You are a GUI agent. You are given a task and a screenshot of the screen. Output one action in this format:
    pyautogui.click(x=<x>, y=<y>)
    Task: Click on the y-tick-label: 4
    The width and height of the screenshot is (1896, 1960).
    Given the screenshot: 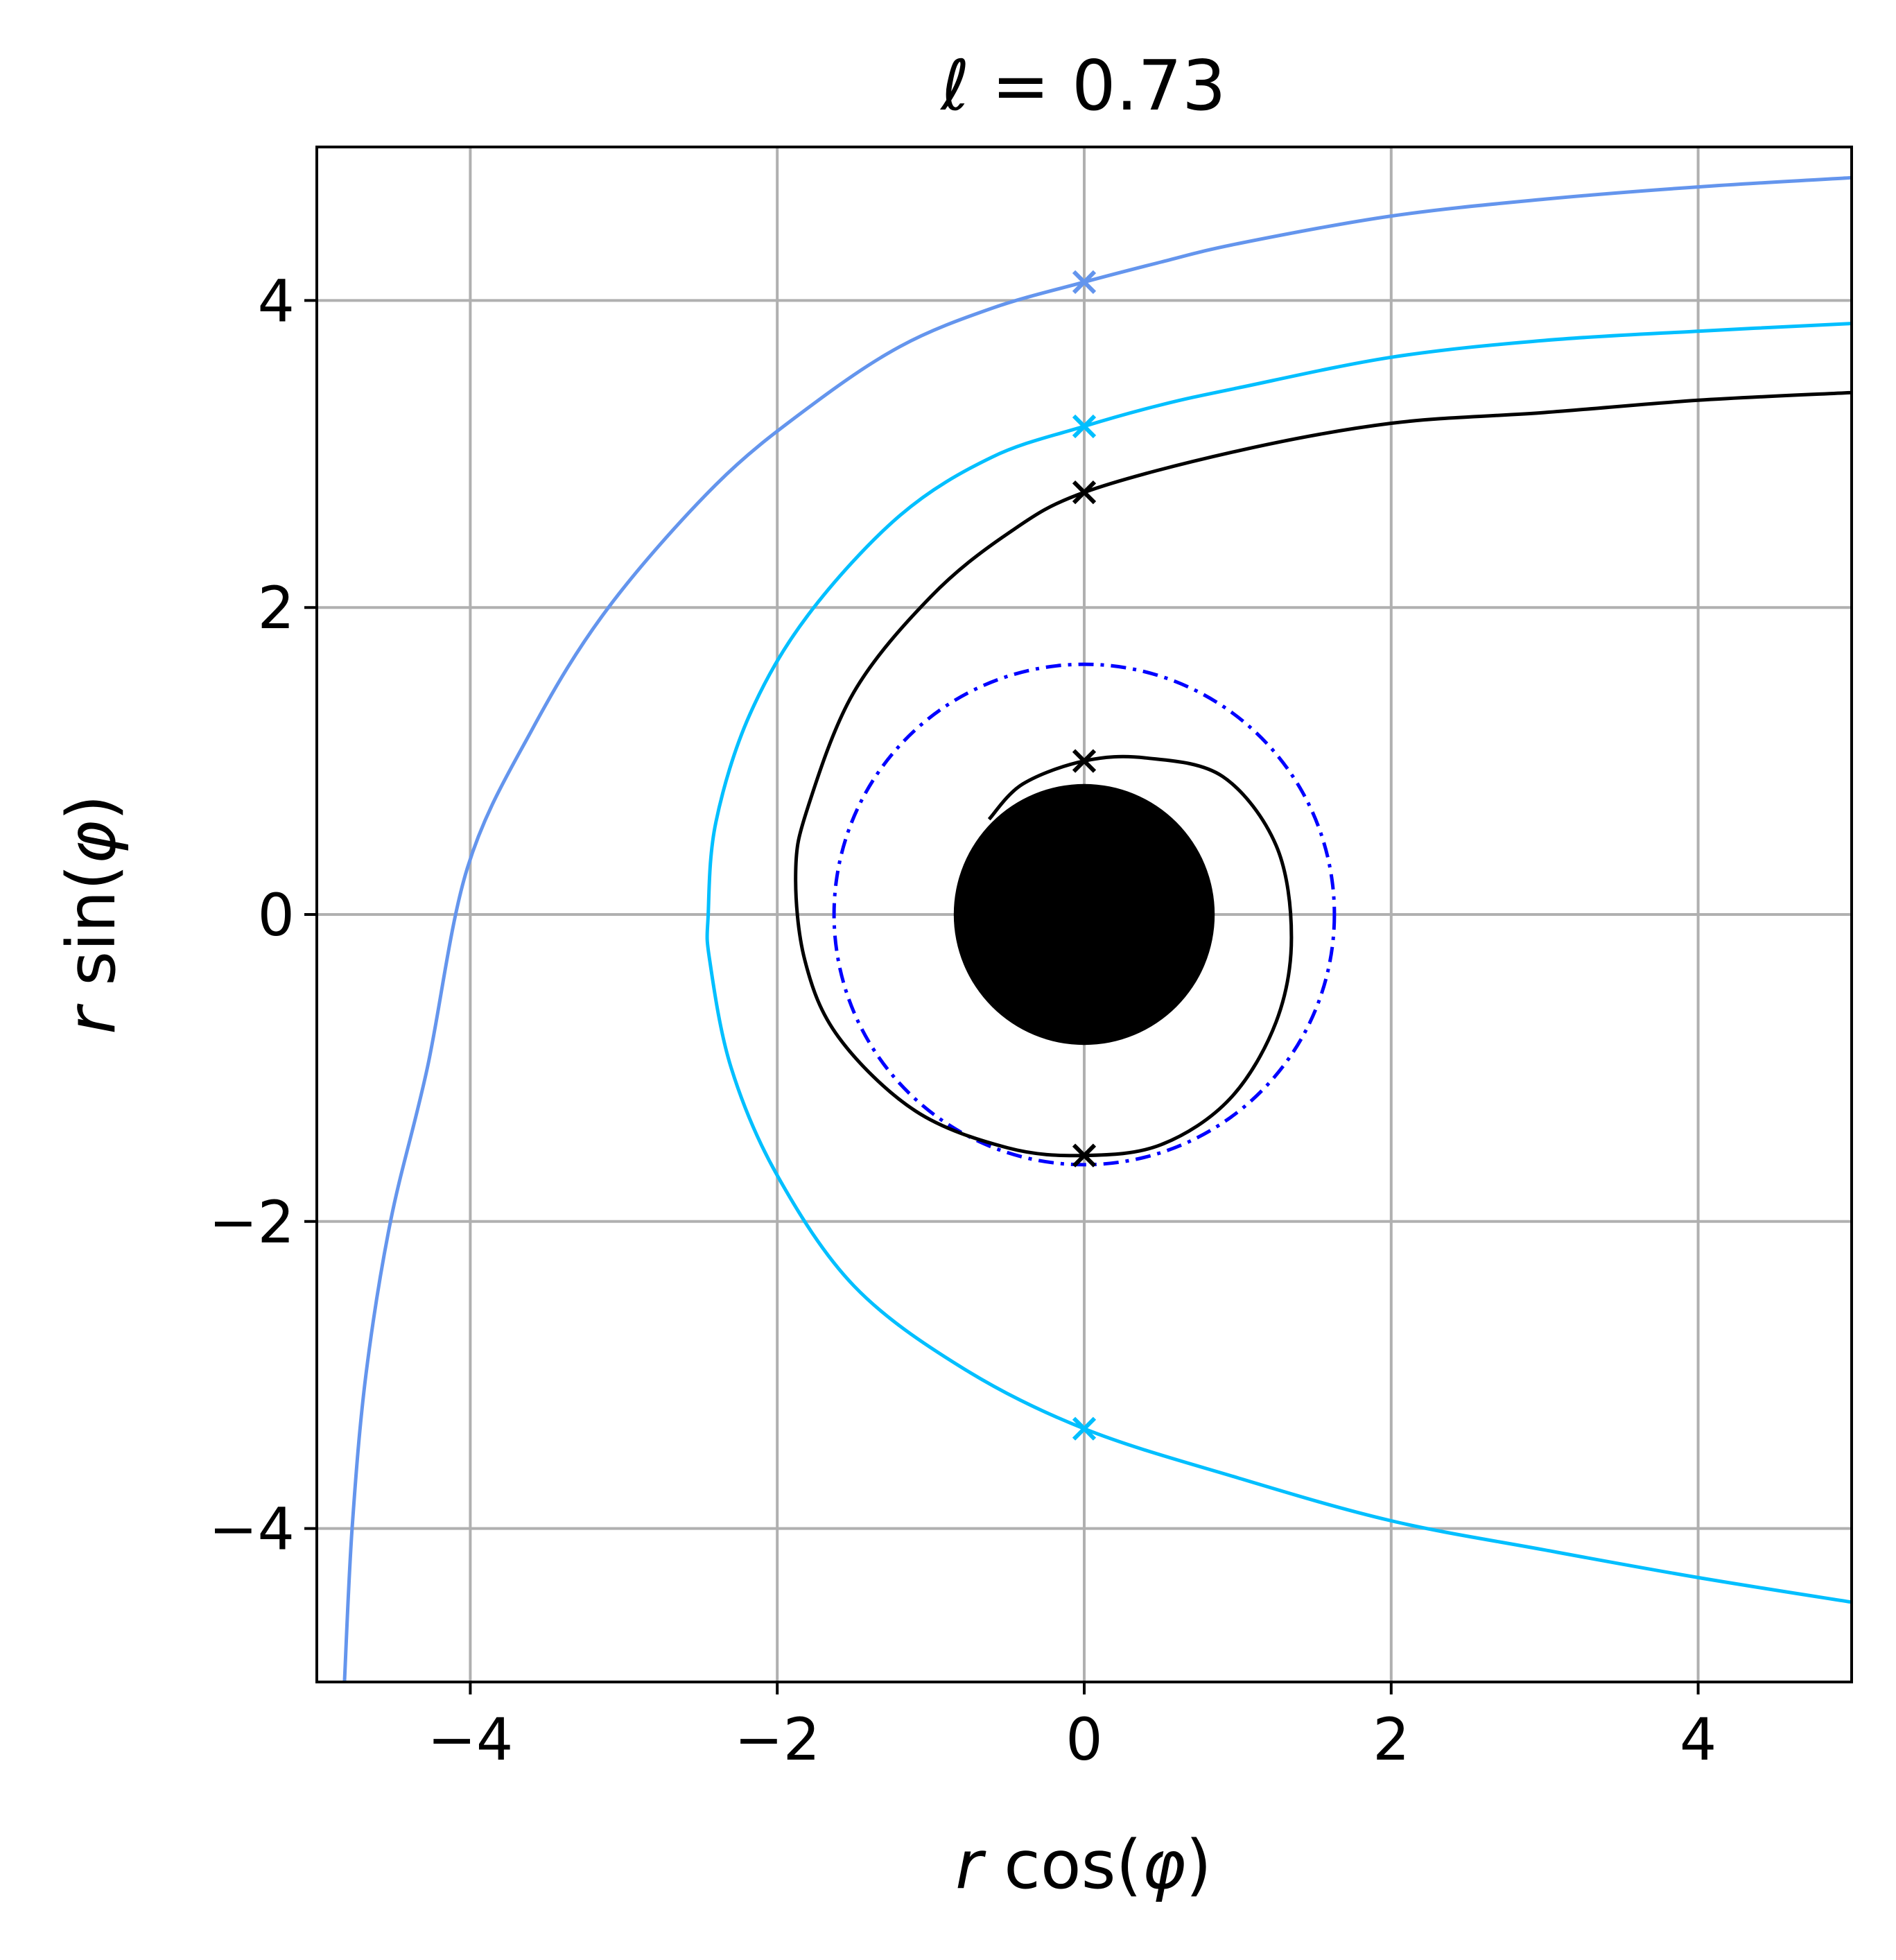 What is the action you would take?
    pyautogui.click(x=276, y=301)
    